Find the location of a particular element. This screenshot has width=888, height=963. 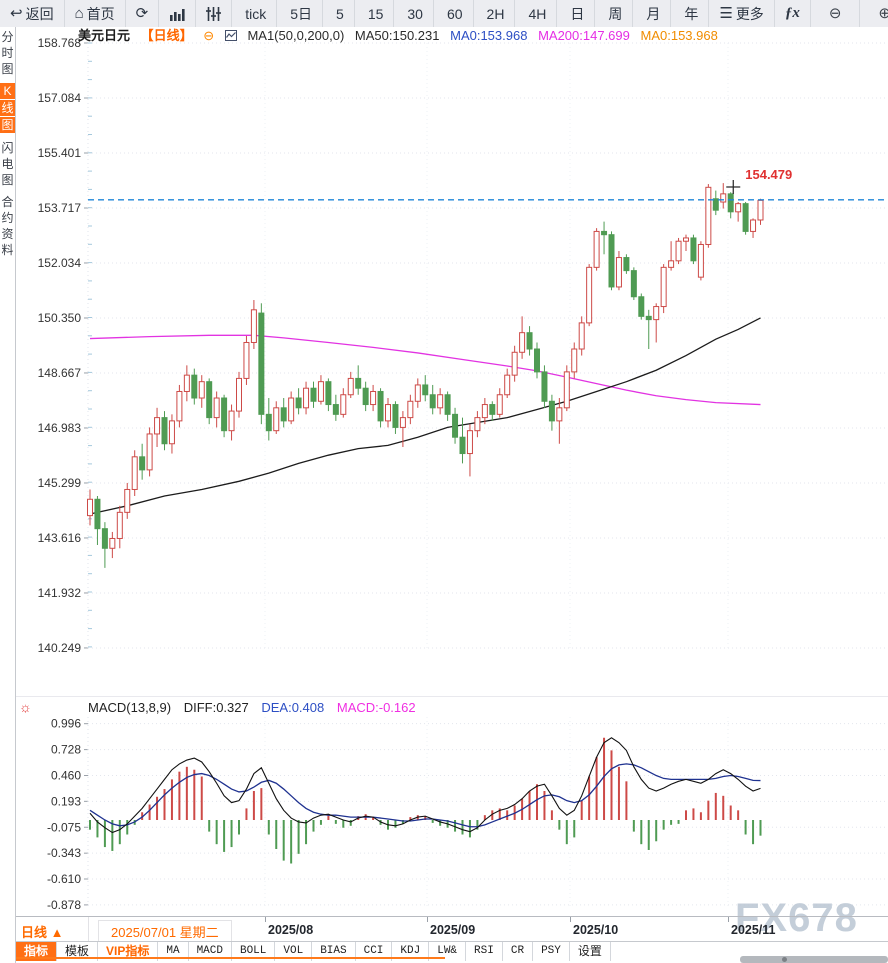

interval-60m: 60 is located at coordinates (454, 13).